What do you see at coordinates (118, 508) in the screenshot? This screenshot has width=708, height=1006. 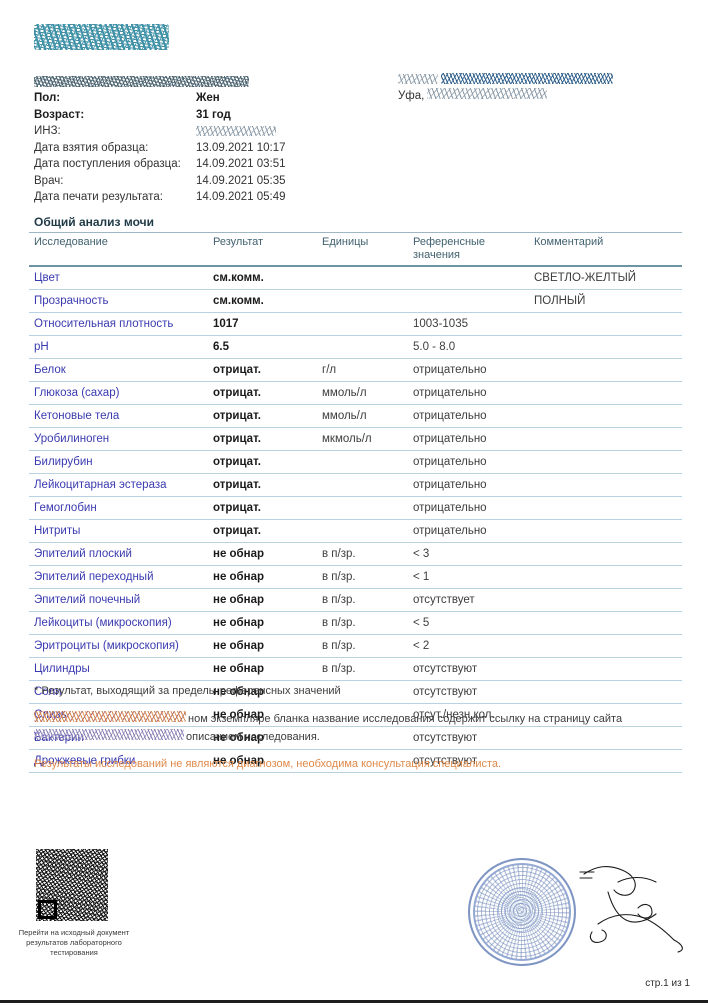 I see `cell-test-name: Гемоглобин` at bounding box center [118, 508].